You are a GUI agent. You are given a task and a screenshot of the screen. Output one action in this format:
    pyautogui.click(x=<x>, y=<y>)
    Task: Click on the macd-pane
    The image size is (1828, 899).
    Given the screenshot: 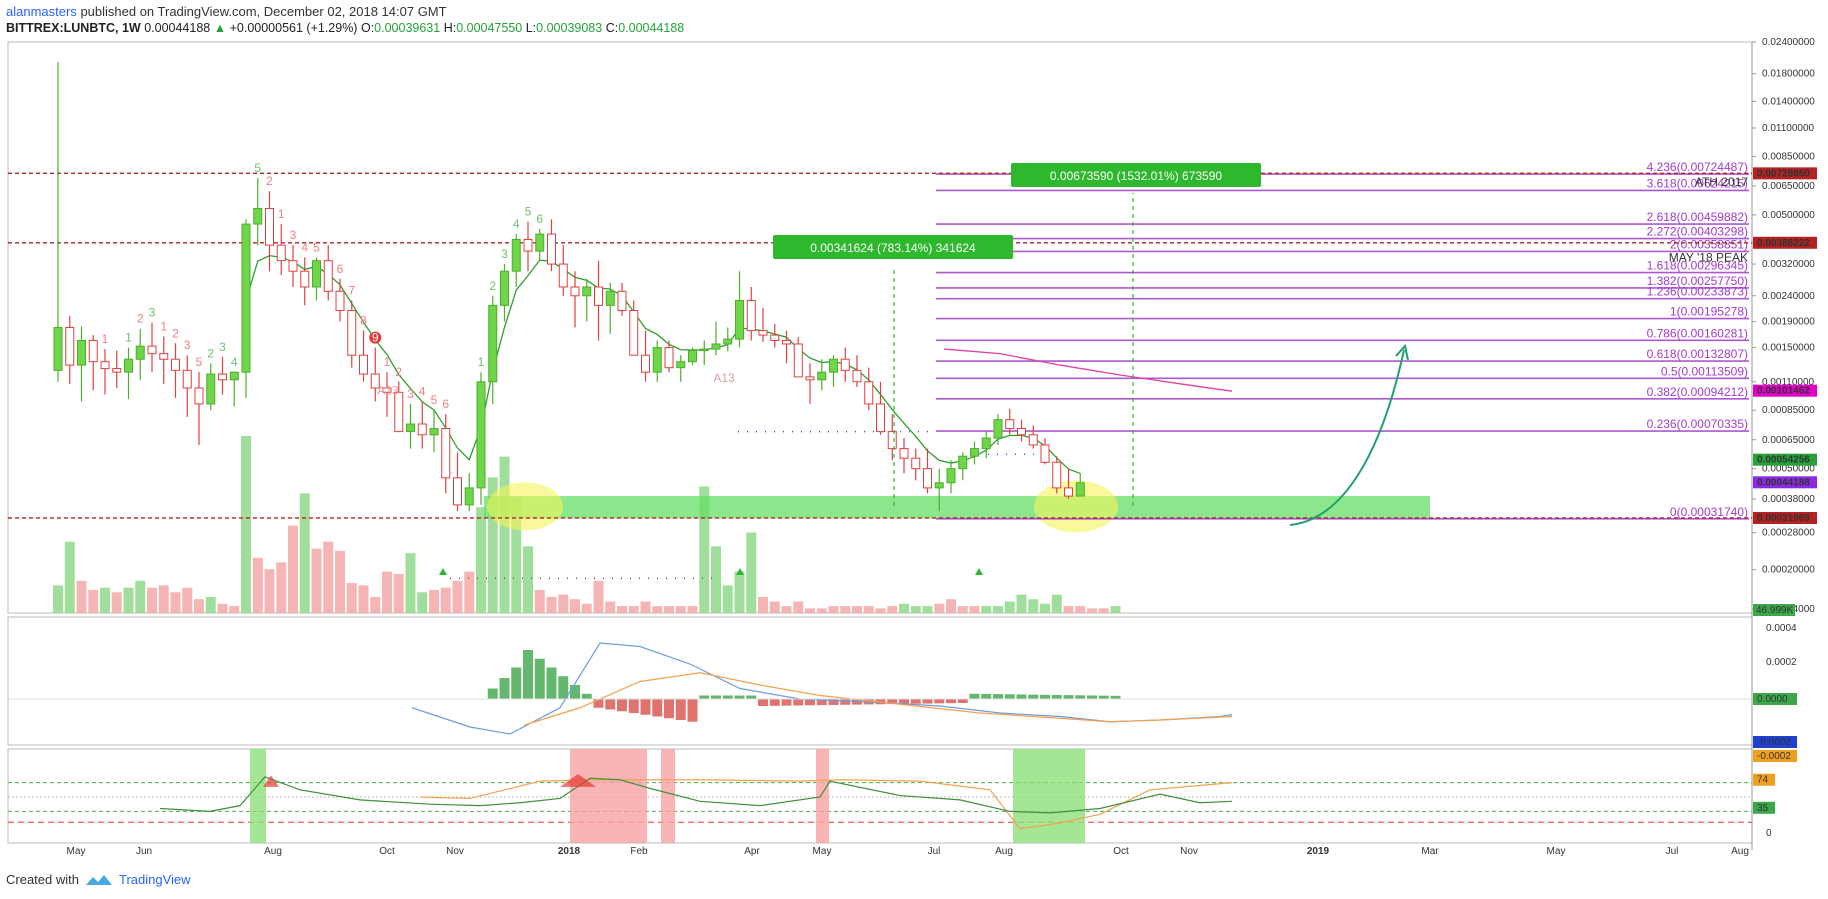 What is the action you would take?
    pyautogui.click(x=880, y=688)
    